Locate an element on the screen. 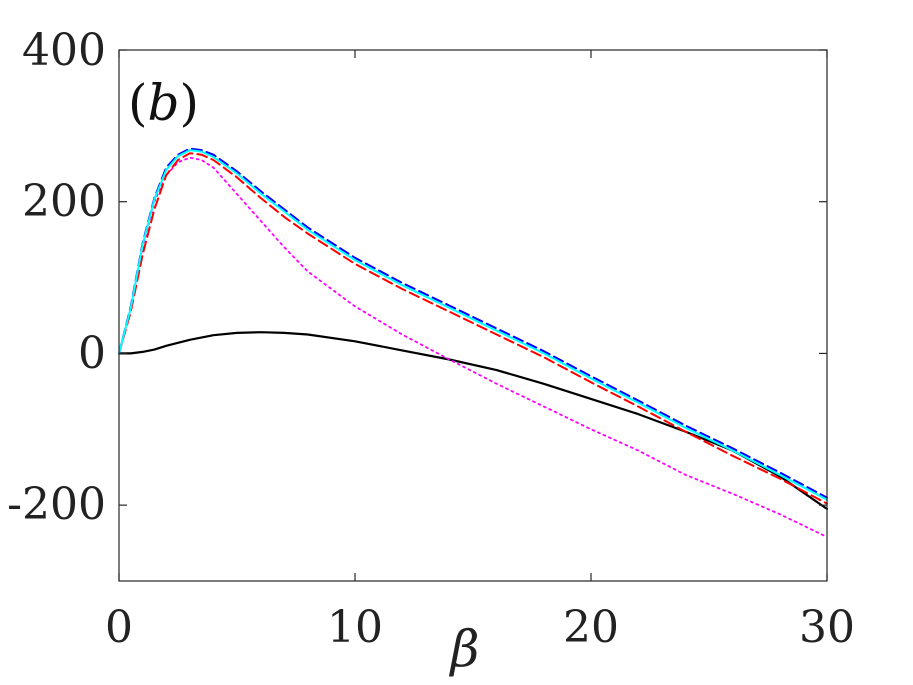 This screenshot has width=913, height=685. y-tick-label-400: 400 is located at coordinates (64, 50).